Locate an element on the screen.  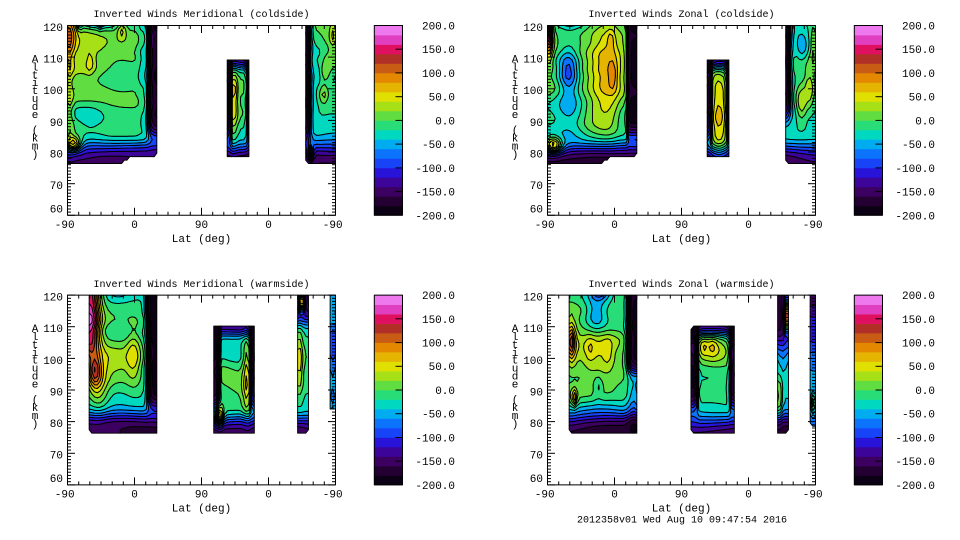
svg-text: -200.0 is located at coordinates (915, 487).